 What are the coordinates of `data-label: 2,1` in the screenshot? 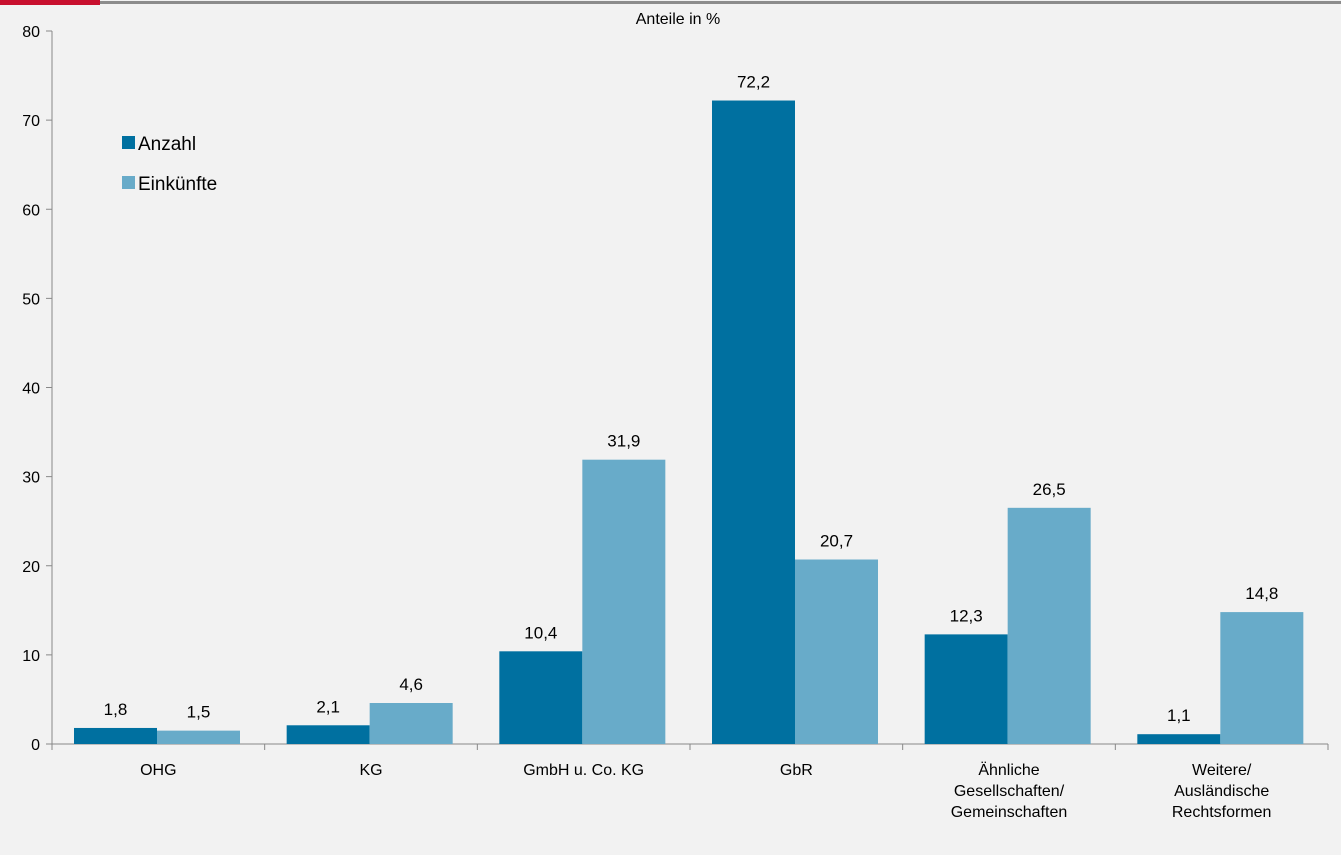 It's located at (328, 706).